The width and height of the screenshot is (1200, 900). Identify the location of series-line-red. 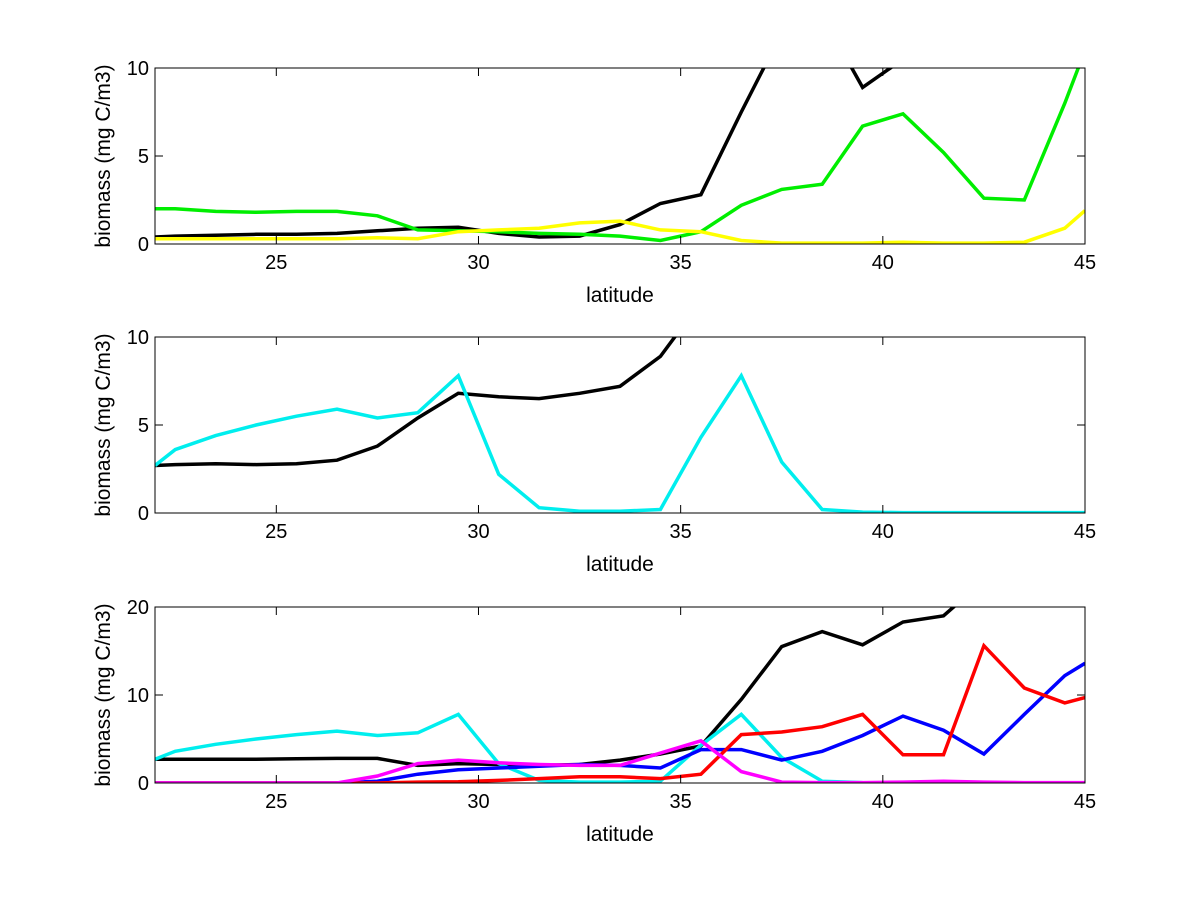
(620, 712).